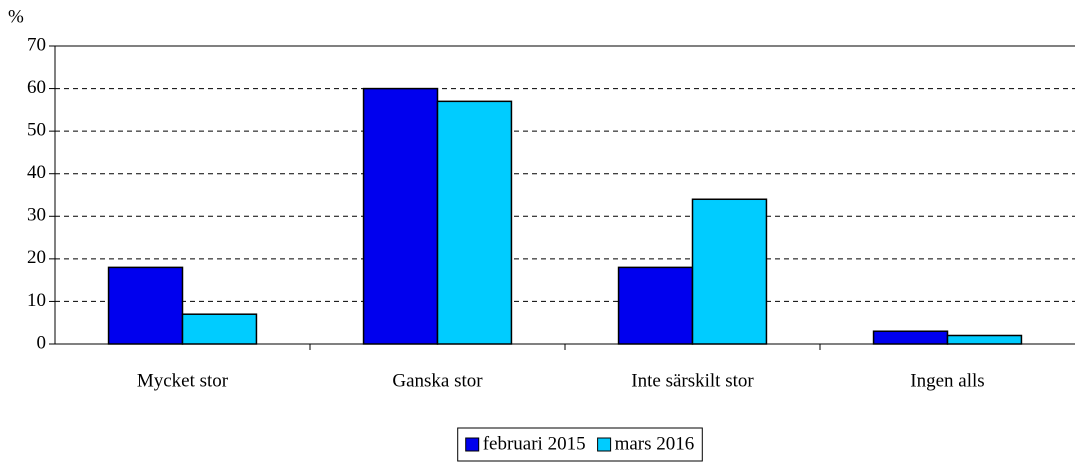  What do you see at coordinates (36, 215) in the screenshot?
I see `y-tick-label: 30` at bounding box center [36, 215].